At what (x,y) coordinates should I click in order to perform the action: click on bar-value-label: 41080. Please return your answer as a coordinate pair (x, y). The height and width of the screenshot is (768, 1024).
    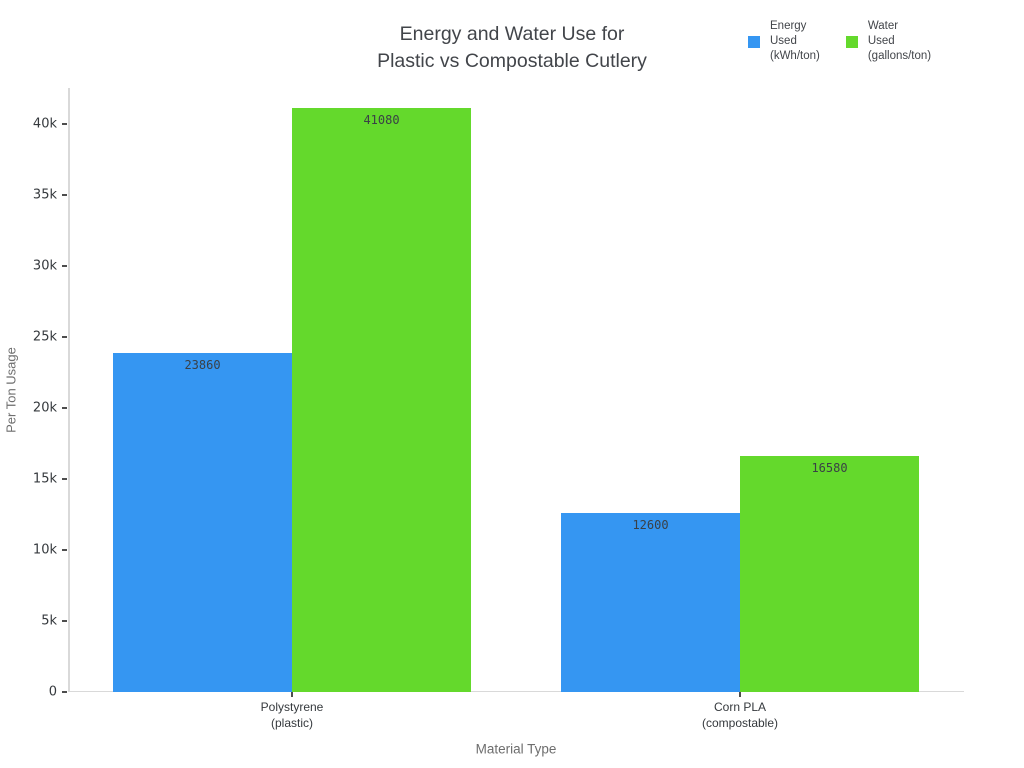
    Looking at the image, I should click on (381, 120).